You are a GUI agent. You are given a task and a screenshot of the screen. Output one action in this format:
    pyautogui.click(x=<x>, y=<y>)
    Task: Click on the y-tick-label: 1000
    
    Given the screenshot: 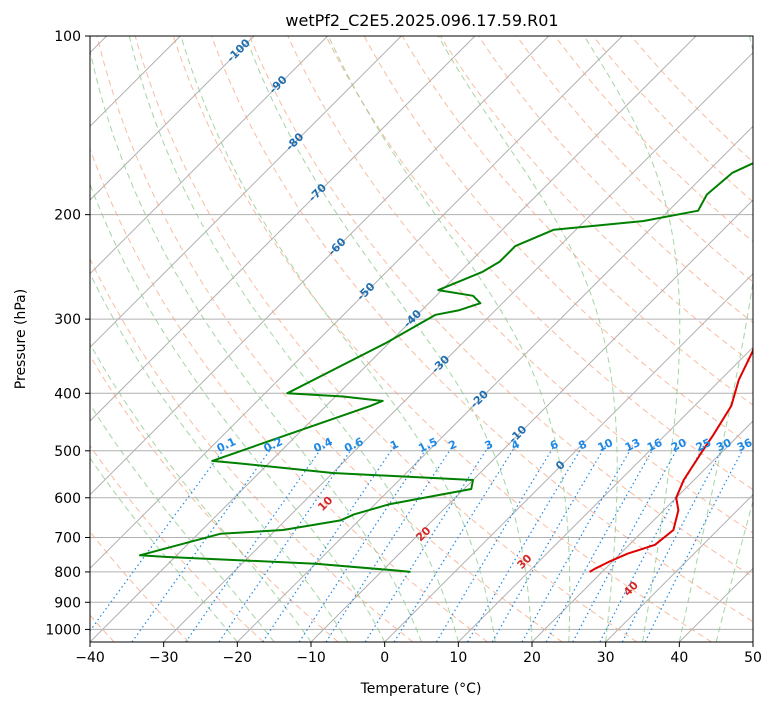 What is the action you would take?
    pyautogui.click(x=63, y=630)
    